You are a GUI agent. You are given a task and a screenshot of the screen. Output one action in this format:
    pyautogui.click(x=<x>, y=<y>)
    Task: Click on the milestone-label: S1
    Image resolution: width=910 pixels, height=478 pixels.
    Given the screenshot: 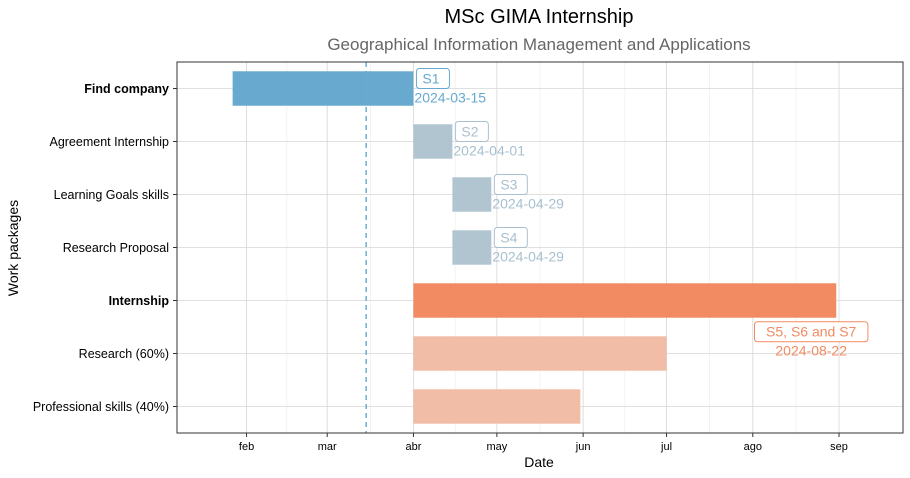 What is the action you would take?
    pyautogui.click(x=430, y=79)
    